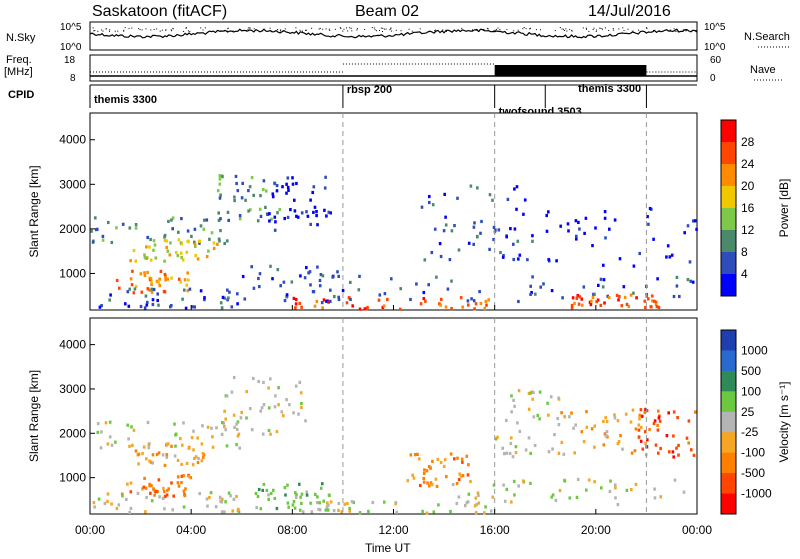 Image resolution: width=800 pixels, height=559 pixels. I want to click on x-tick-label: 00:00, so click(697, 530).